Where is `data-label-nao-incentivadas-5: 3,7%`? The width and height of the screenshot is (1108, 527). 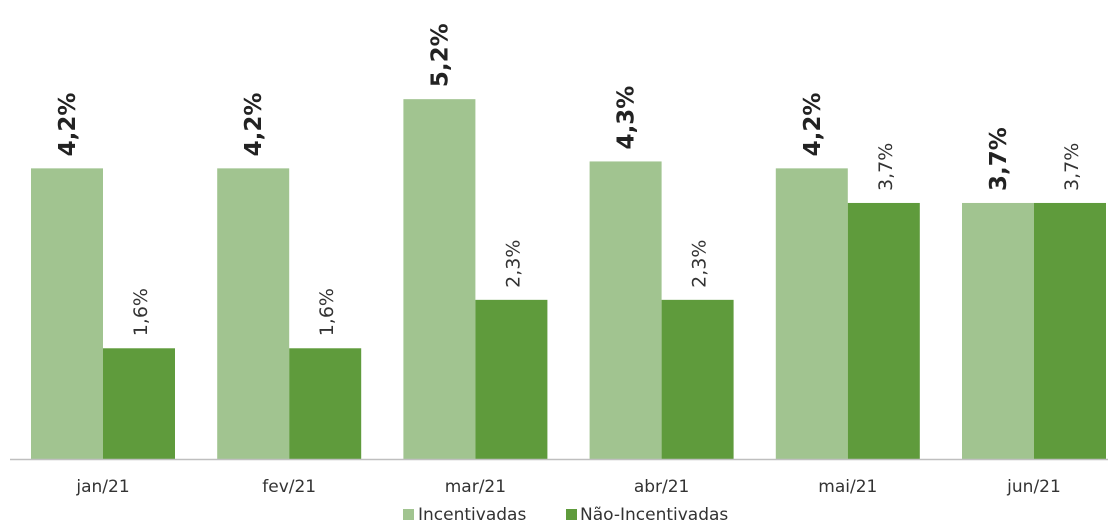 data-label-nao-incentivadas-5: 3,7% is located at coordinates (1072, 167).